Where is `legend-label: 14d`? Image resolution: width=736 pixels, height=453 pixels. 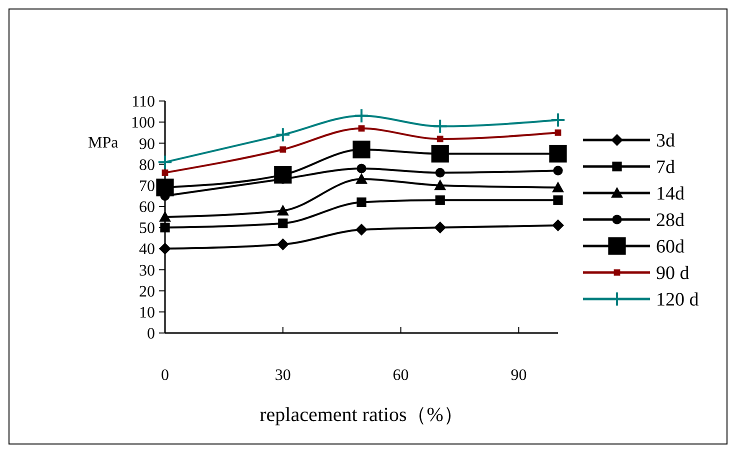
legend-label: 14d is located at coordinates (670, 194).